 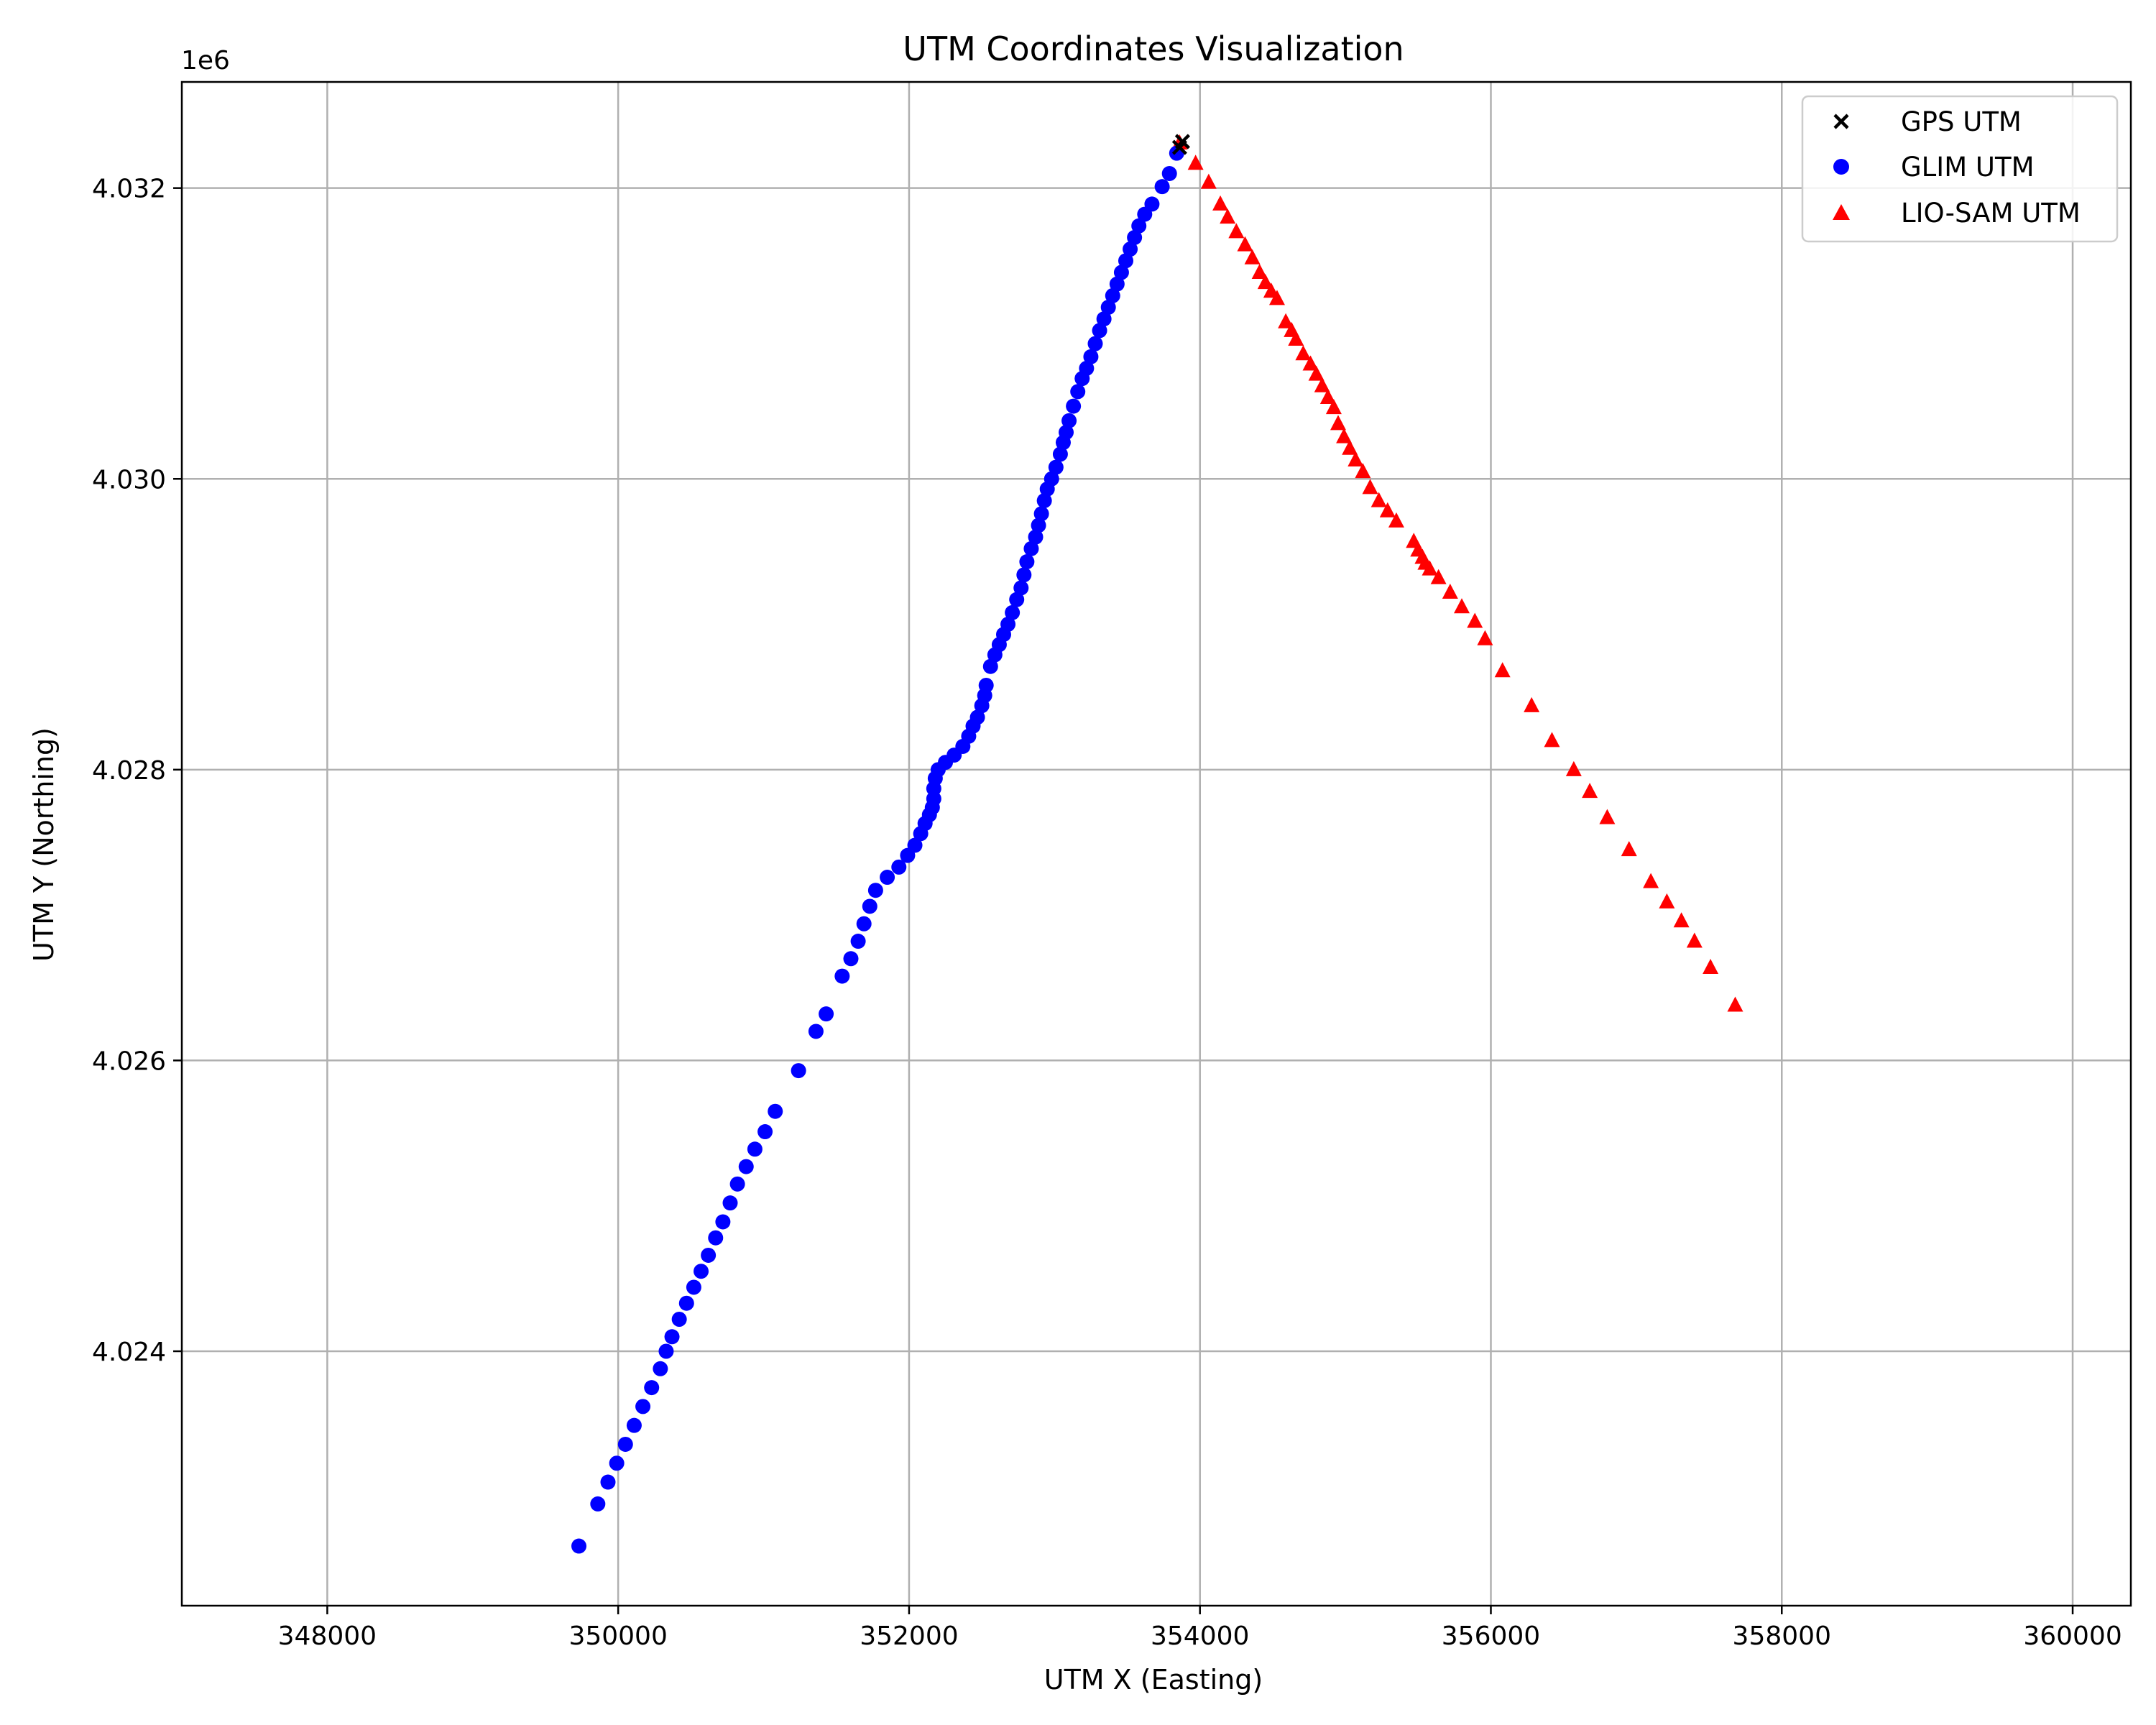 What do you see at coordinates (1961, 121) in the screenshot?
I see `legend-label-gps: GPS UTM` at bounding box center [1961, 121].